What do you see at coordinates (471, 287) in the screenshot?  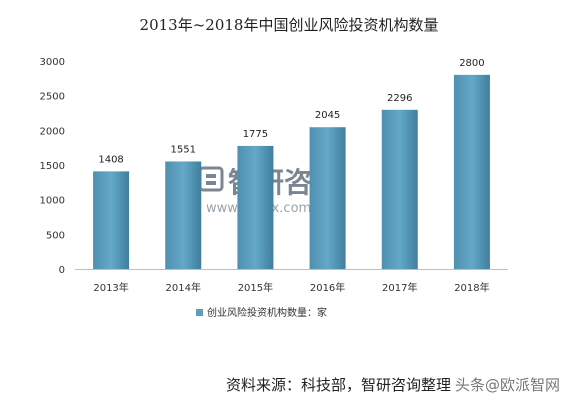 I see `x-tick-label: 2018年` at bounding box center [471, 287].